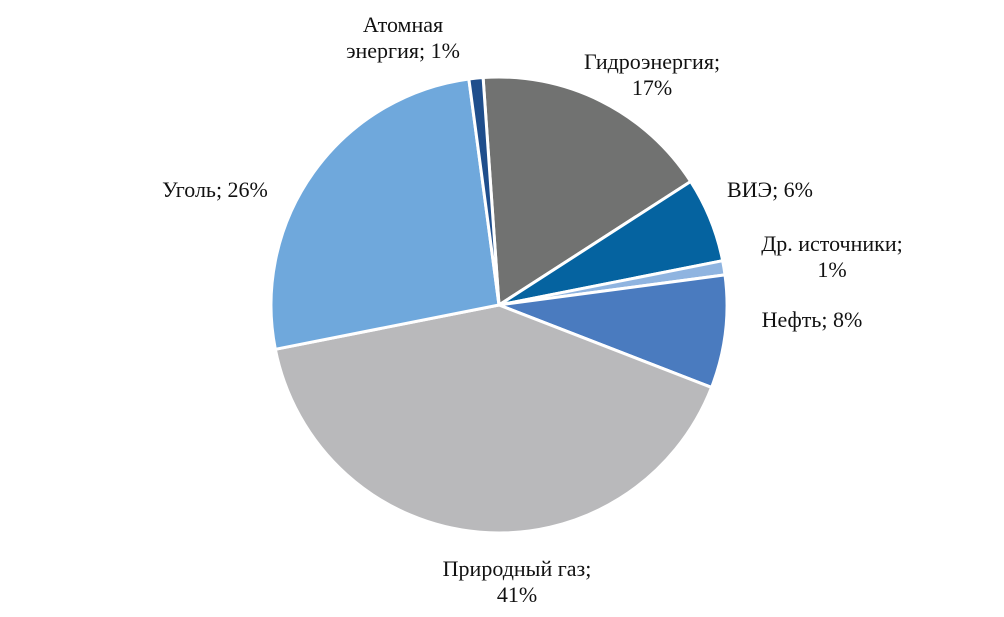  What do you see at coordinates (832, 256) in the screenshot?
I see `slice-label: Др. источники; 1%` at bounding box center [832, 256].